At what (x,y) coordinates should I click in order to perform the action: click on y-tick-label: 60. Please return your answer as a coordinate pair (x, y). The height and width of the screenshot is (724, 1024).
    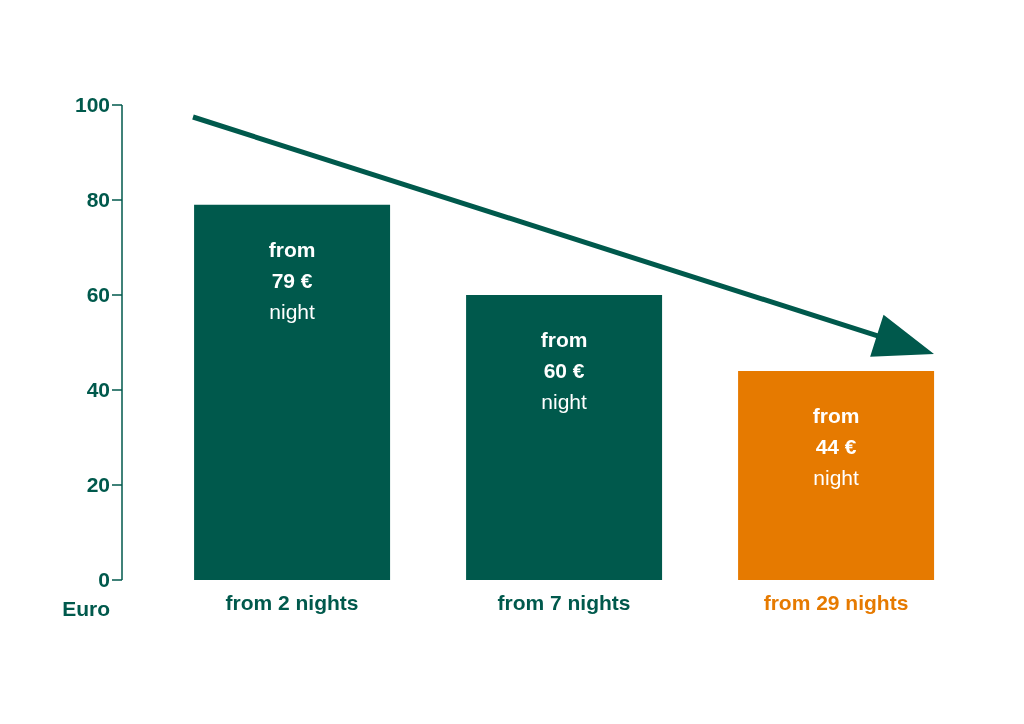
    Looking at the image, I should click on (98, 295).